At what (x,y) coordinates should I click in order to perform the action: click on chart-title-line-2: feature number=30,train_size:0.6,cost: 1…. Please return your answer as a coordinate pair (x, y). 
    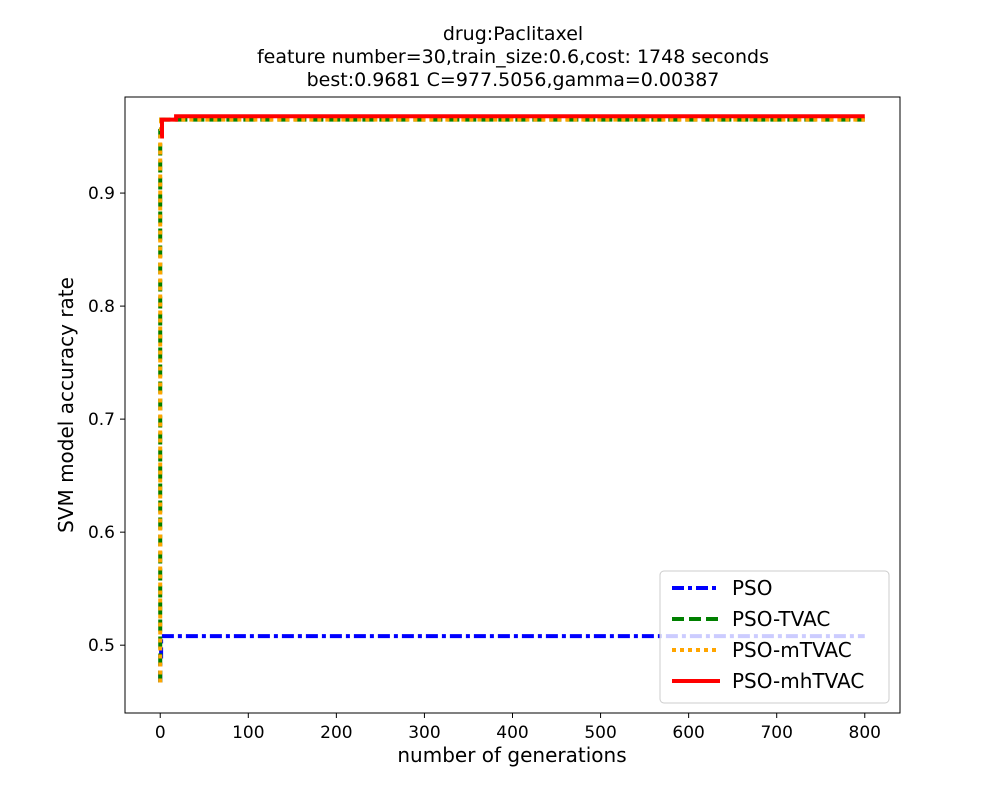
    Looking at the image, I should click on (513, 57).